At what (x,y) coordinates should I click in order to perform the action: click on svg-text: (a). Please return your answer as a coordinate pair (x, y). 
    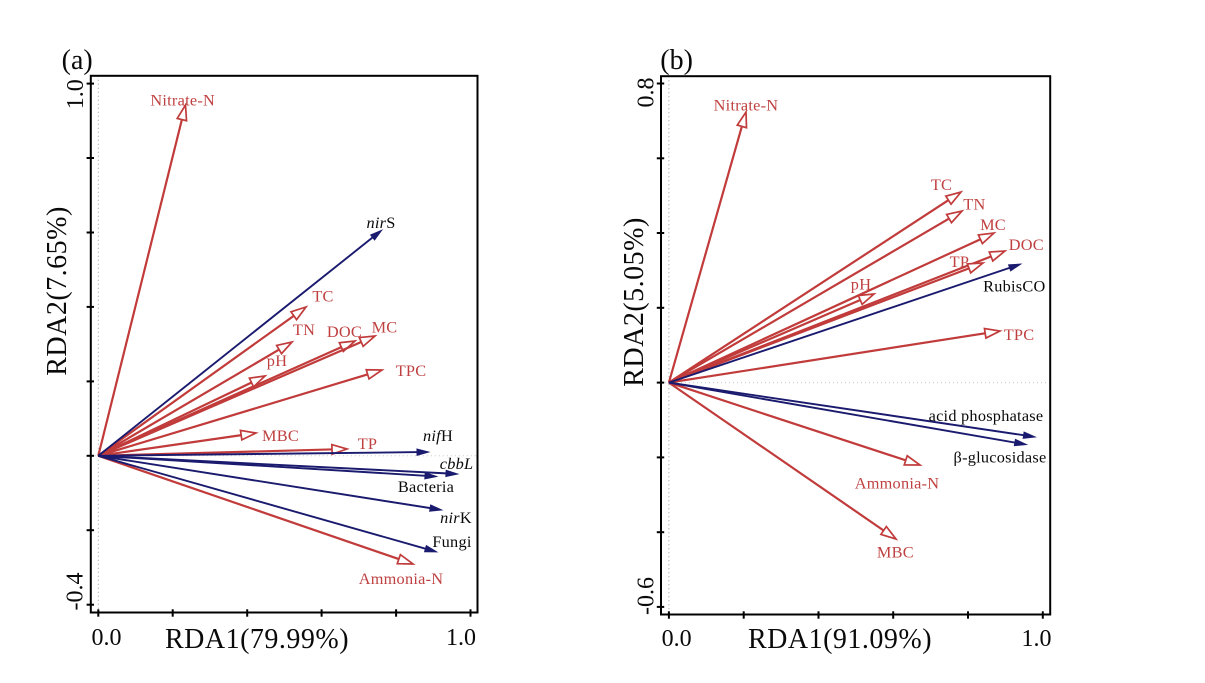
    Looking at the image, I should click on (77, 60).